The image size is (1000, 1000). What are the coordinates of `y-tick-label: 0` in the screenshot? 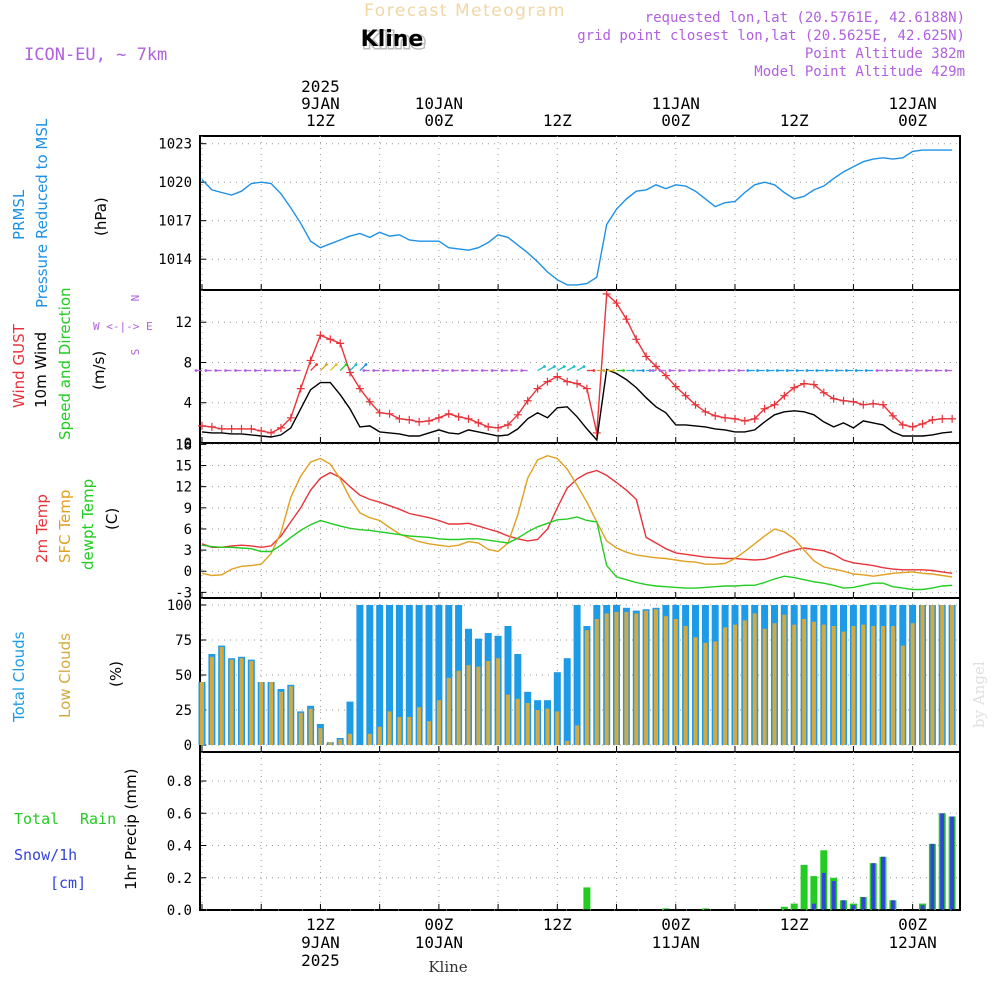 It's located at (188, 746).